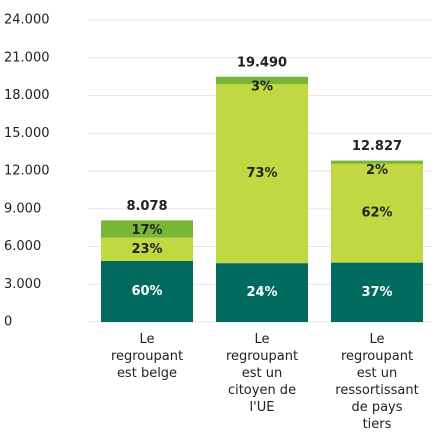 The width and height of the screenshot is (440, 440). I want to click on segment-label: 24%, so click(261, 292).